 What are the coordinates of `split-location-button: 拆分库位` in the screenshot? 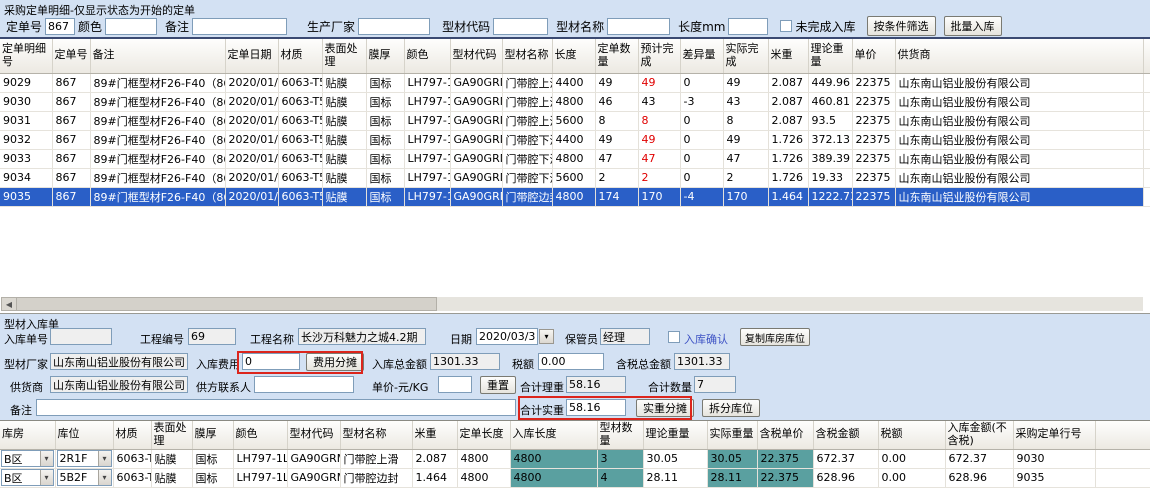 It's located at (731, 408).